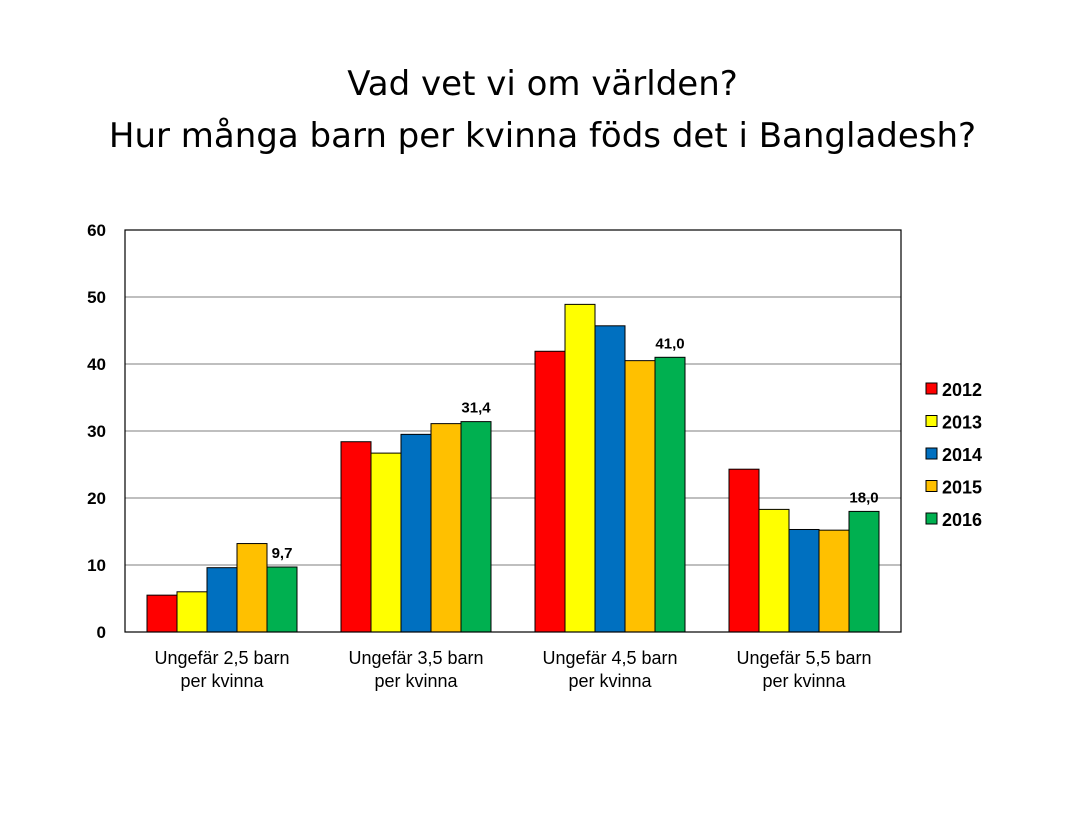  I want to click on y-tick-label: 60, so click(96, 230).